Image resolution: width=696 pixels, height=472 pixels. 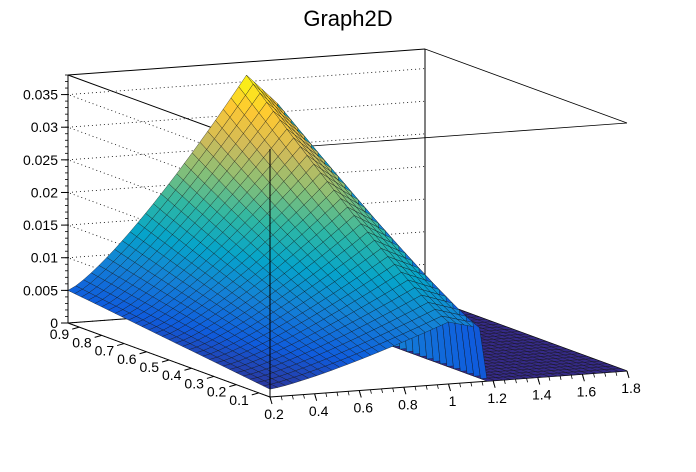 I want to click on y-tick-label: 0.8, so click(x=82, y=342).